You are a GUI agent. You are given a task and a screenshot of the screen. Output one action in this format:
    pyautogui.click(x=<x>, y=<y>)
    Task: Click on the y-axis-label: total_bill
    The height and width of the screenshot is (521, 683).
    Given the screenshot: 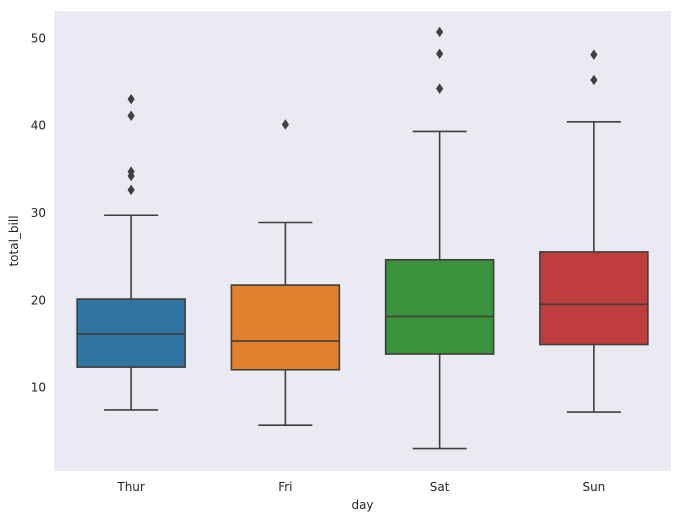 What is the action you would take?
    pyautogui.click(x=14, y=240)
    